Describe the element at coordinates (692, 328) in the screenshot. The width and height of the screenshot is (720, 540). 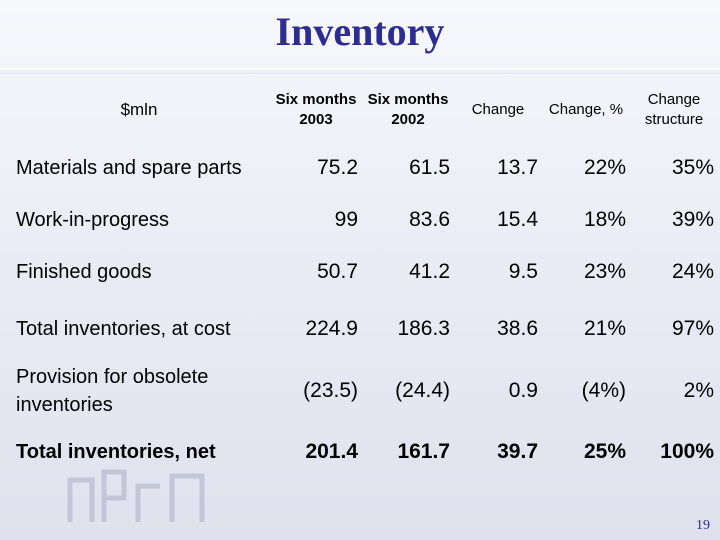
I see `cell-change-structure: 97%` at that location.